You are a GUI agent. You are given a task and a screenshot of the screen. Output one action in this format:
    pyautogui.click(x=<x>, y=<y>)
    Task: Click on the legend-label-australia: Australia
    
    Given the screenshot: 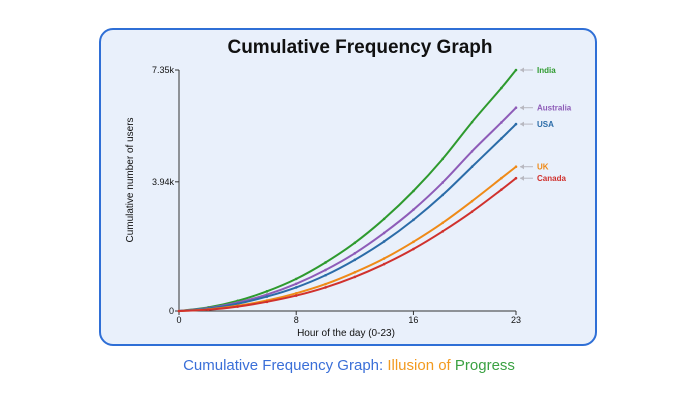 What is the action you would take?
    pyautogui.click(x=554, y=108)
    